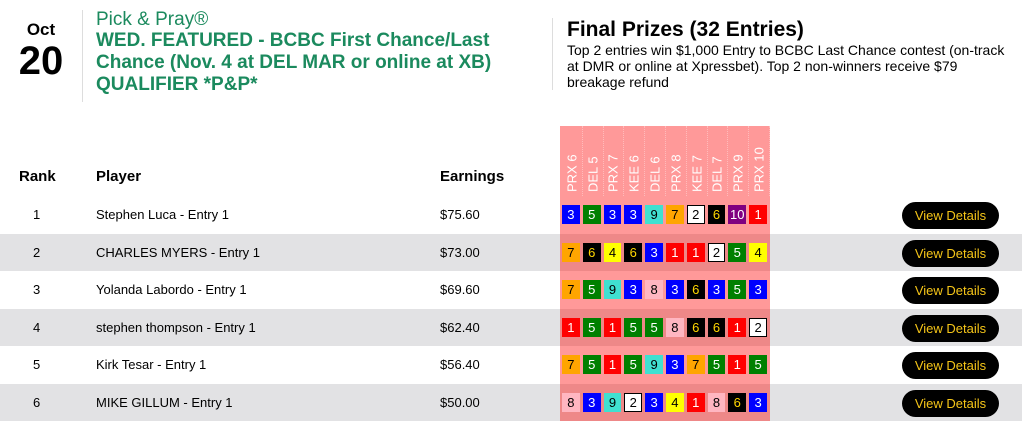  What do you see at coordinates (737, 214) in the screenshot?
I see `pick-badge: 10` at bounding box center [737, 214].